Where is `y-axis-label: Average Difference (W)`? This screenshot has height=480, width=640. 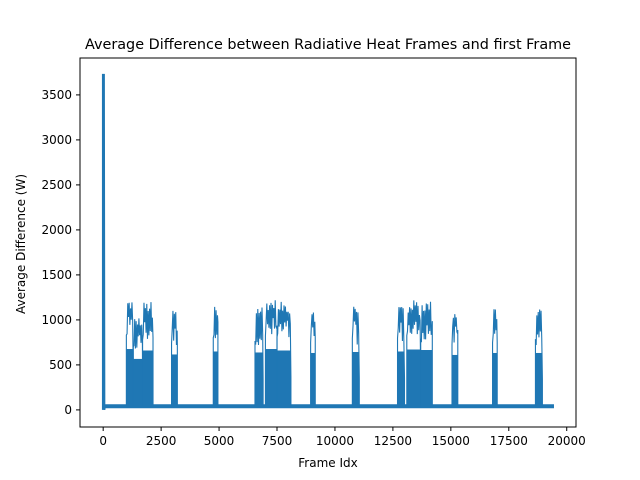
y-axis-label: Average Difference (W) is located at coordinates (21, 244).